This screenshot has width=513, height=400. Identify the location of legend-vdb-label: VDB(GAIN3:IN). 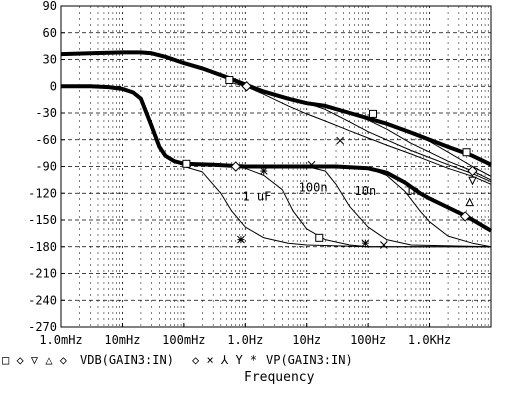
(127, 360).